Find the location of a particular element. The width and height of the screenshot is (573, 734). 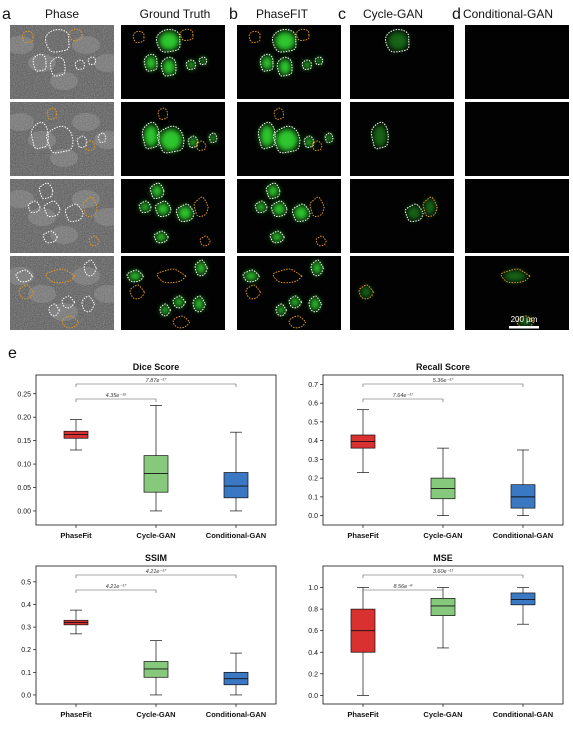

p-value-label: 4.35e⁻¹⁵ is located at coordinates (116, 395).